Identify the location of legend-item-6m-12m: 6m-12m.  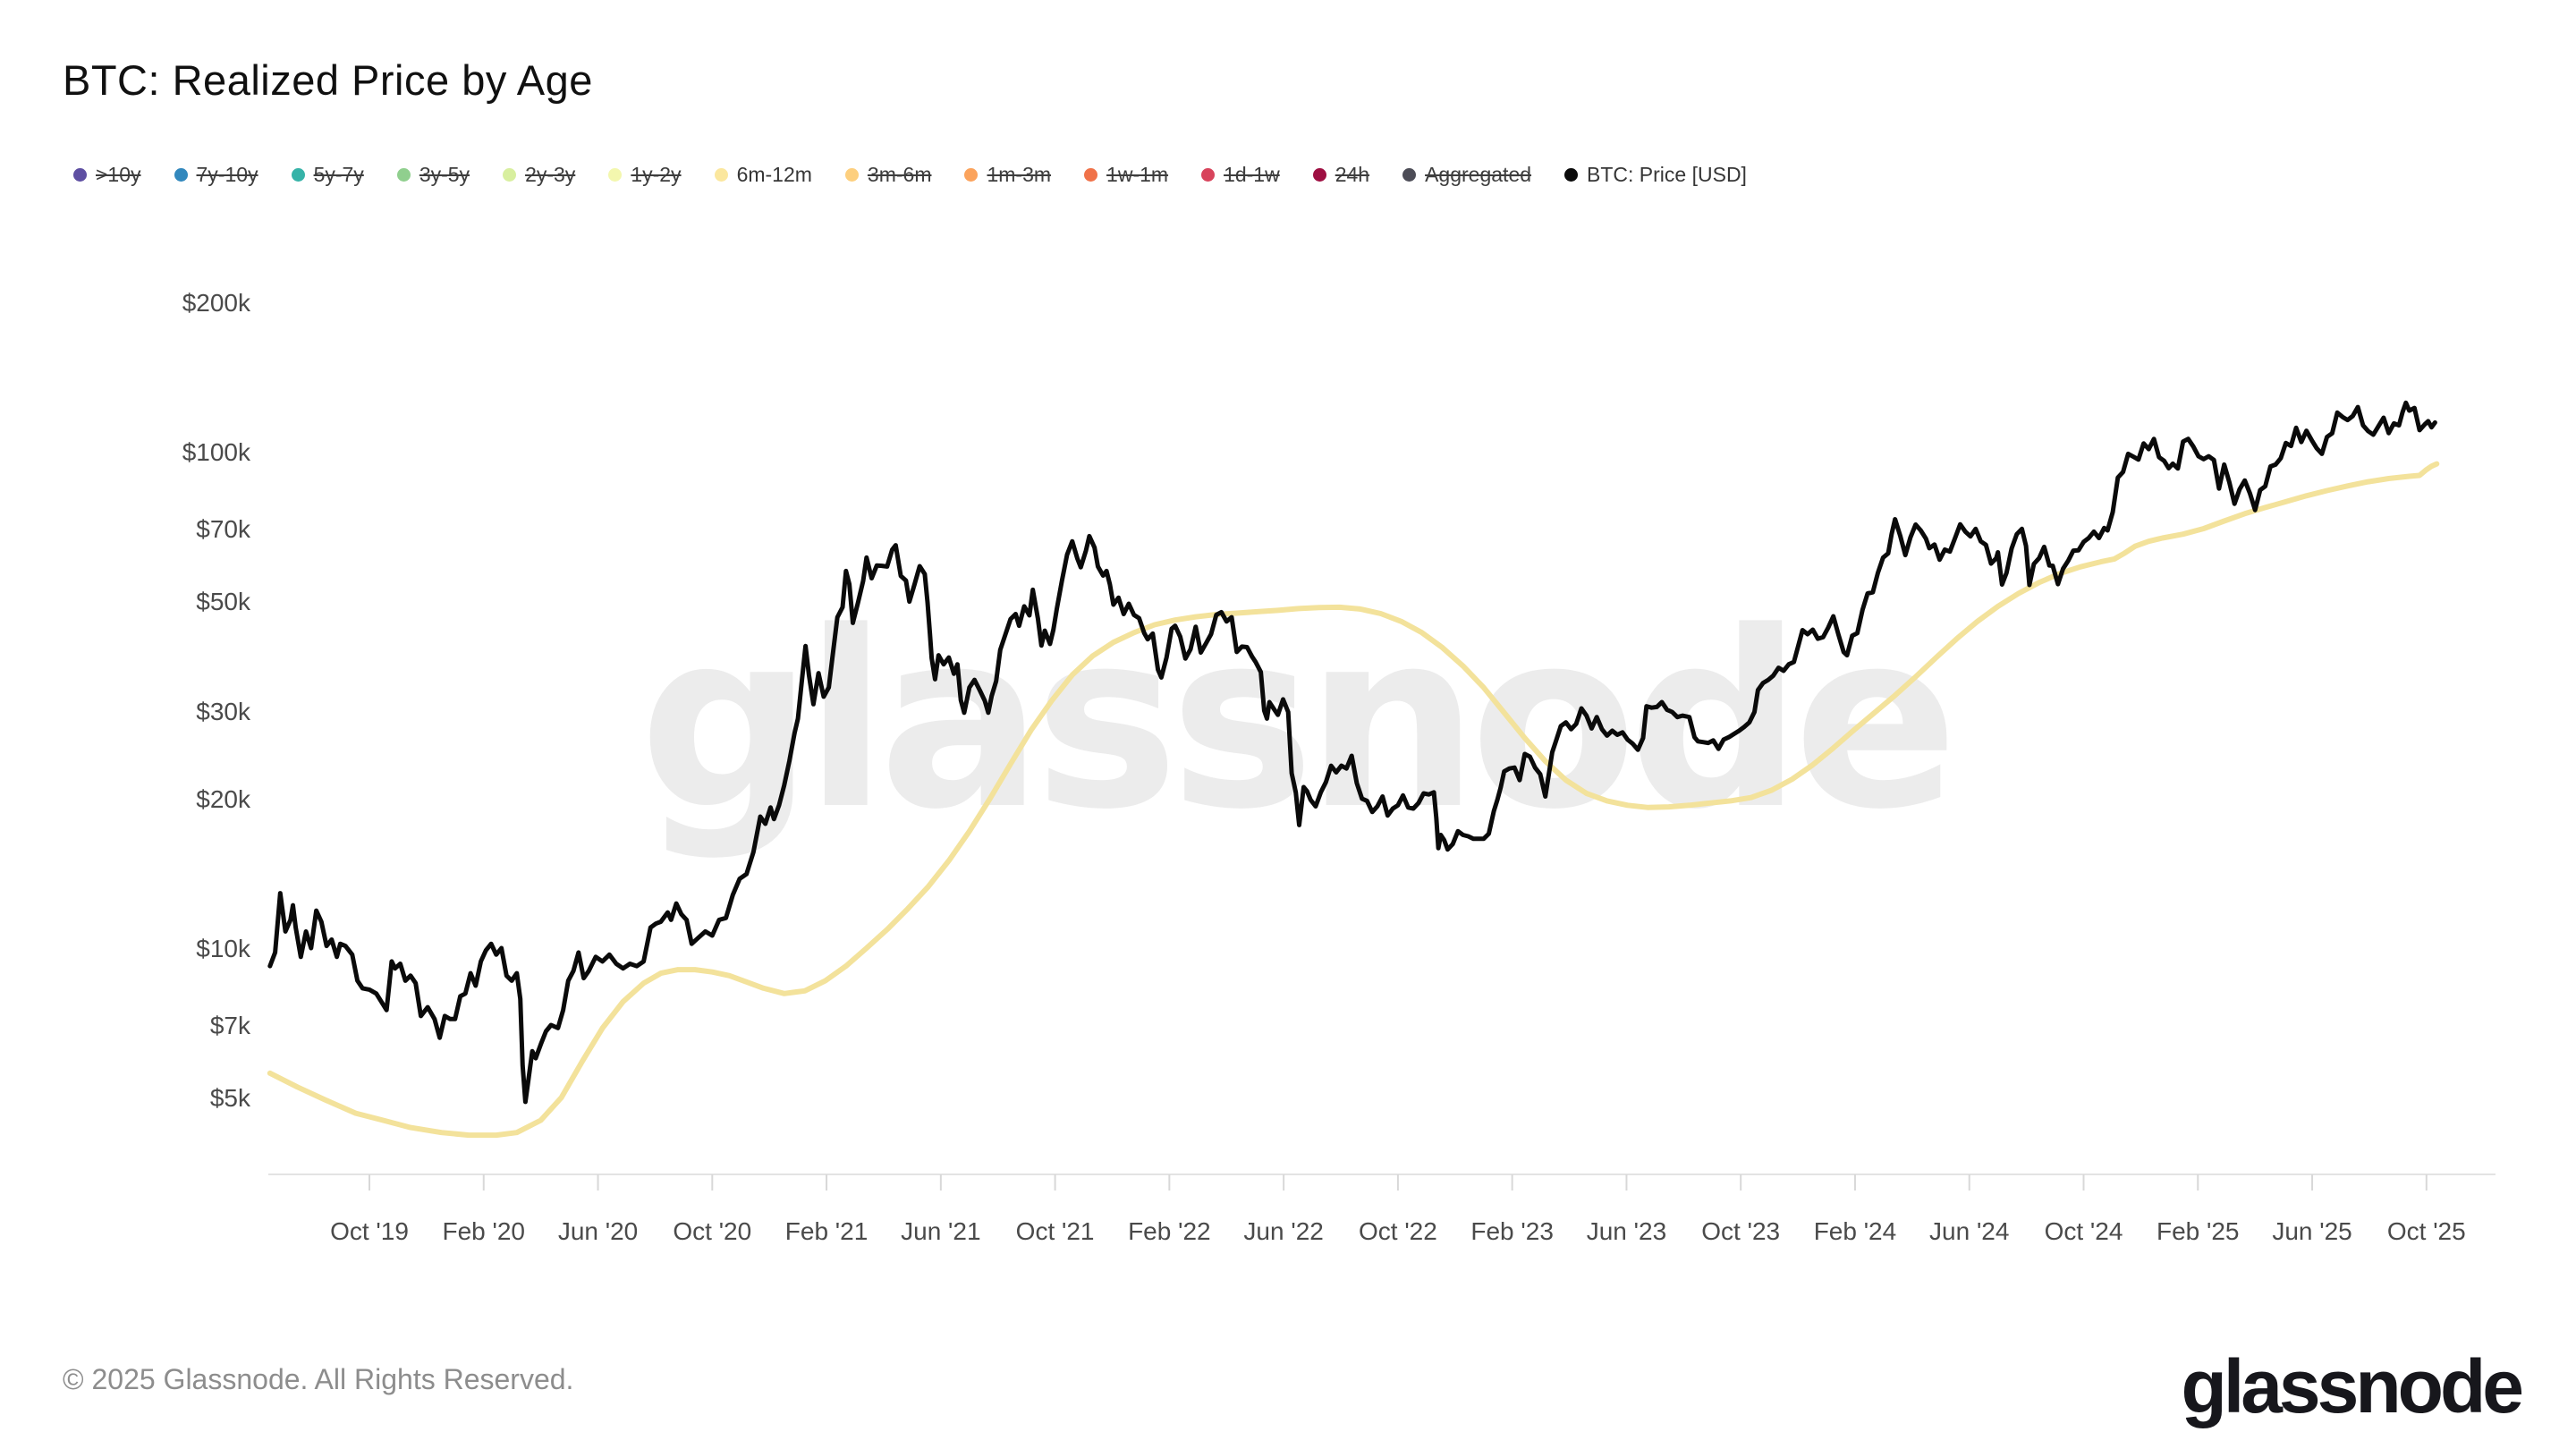
(763, 175).